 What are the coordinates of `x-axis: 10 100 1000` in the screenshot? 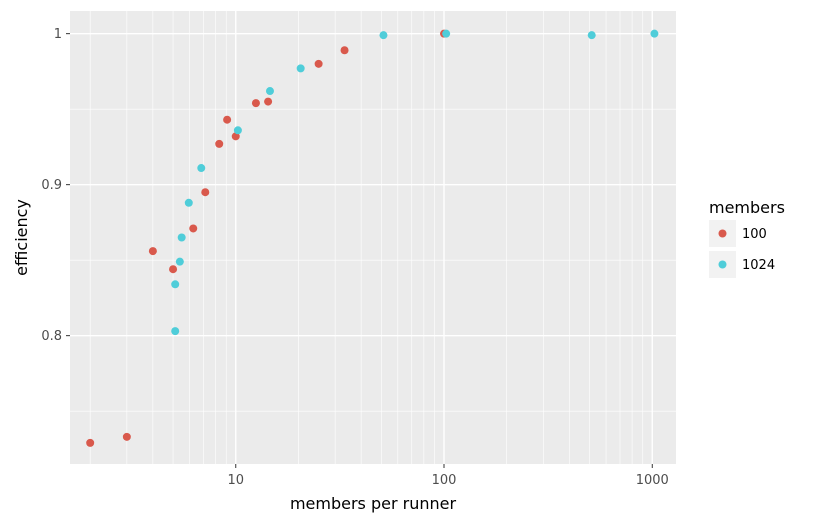 It's located at (448, 476).